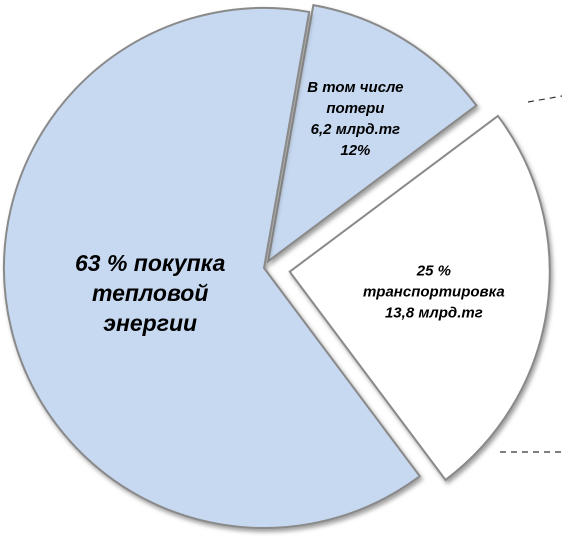 The width and height of the screenshot is (562, 536). I want to click on slice-label: В том числе, so click(355, 87).